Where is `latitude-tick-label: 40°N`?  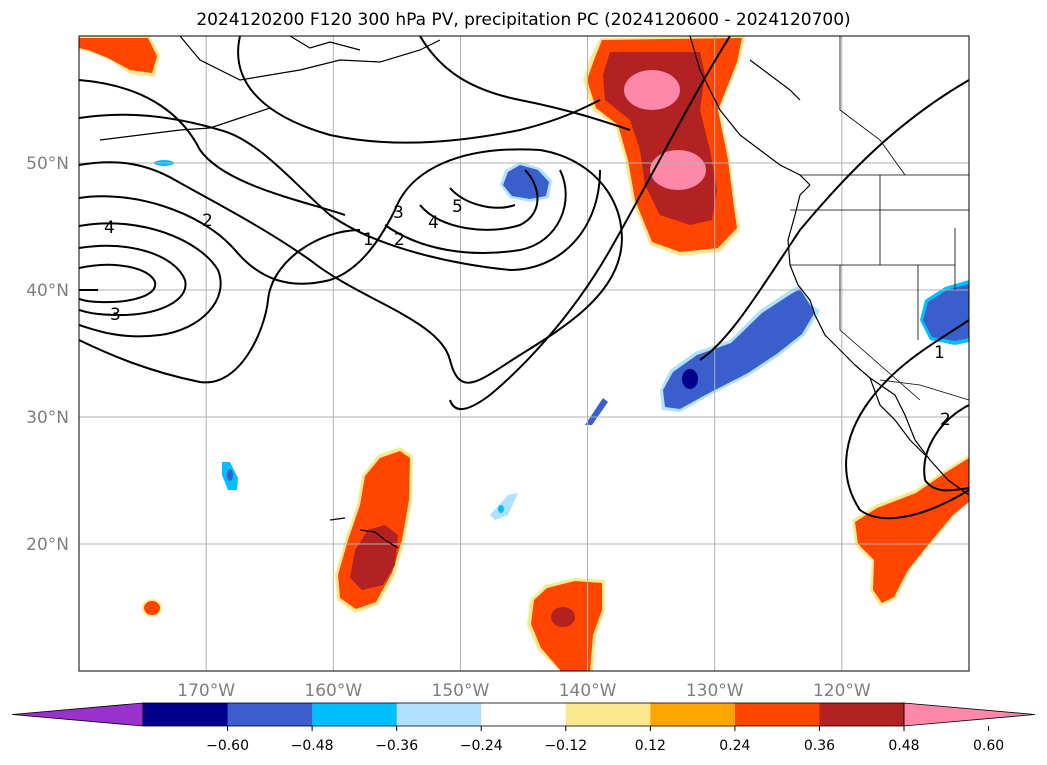
latitude-tick-label: 40°N is located at coordinates (47, 291).